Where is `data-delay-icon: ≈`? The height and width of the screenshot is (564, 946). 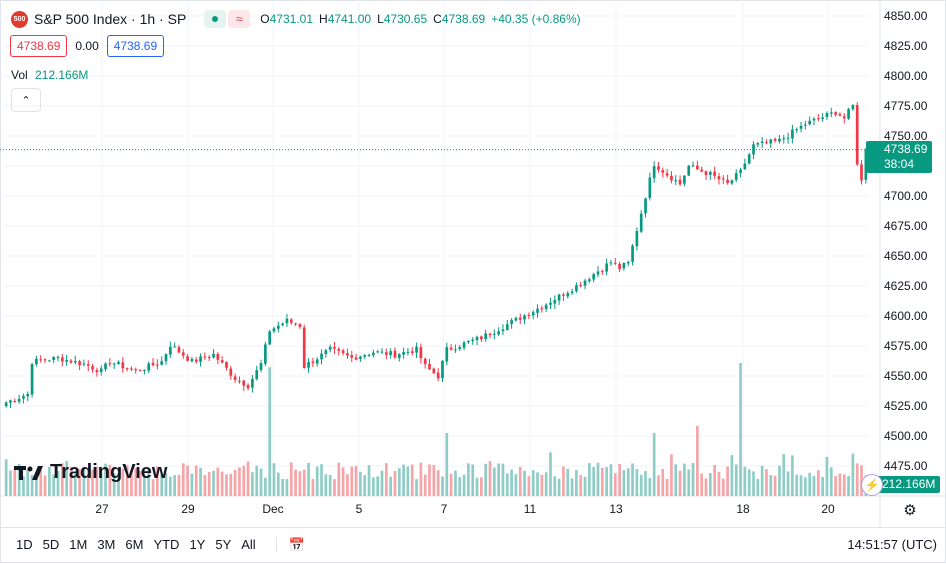
data-delay-icon: ≈ is located at coordinates (239, 19).